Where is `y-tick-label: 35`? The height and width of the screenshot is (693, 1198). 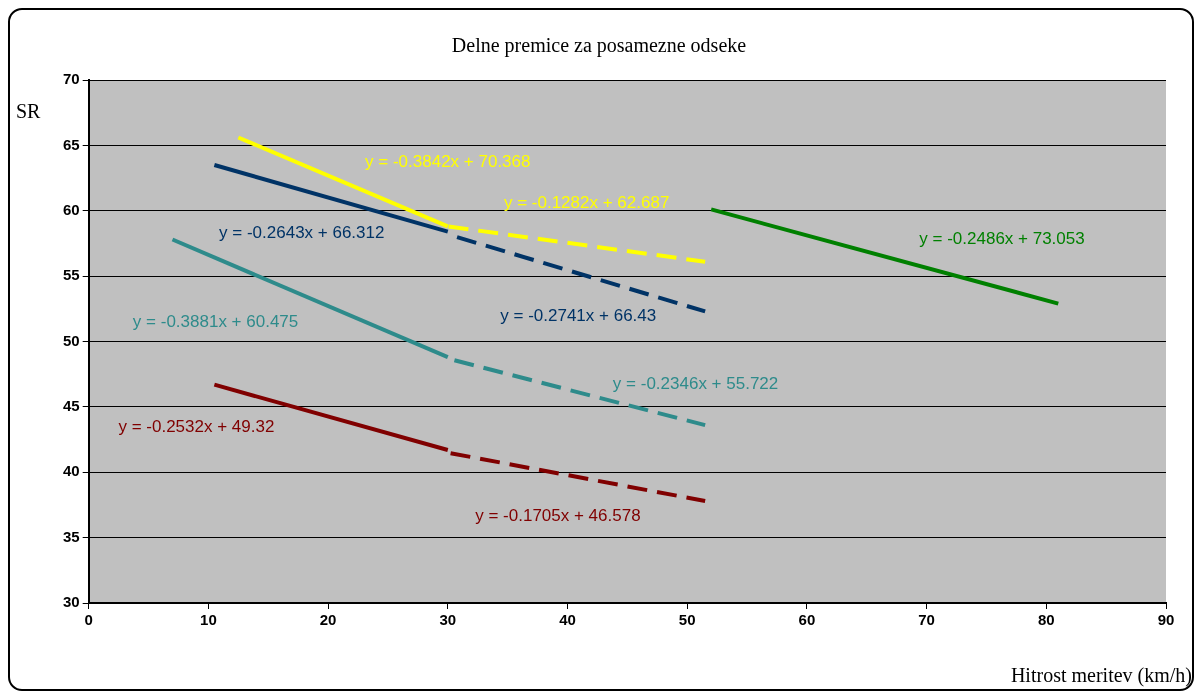
y-tick-label: 35 is located at coordinates (71, 536).